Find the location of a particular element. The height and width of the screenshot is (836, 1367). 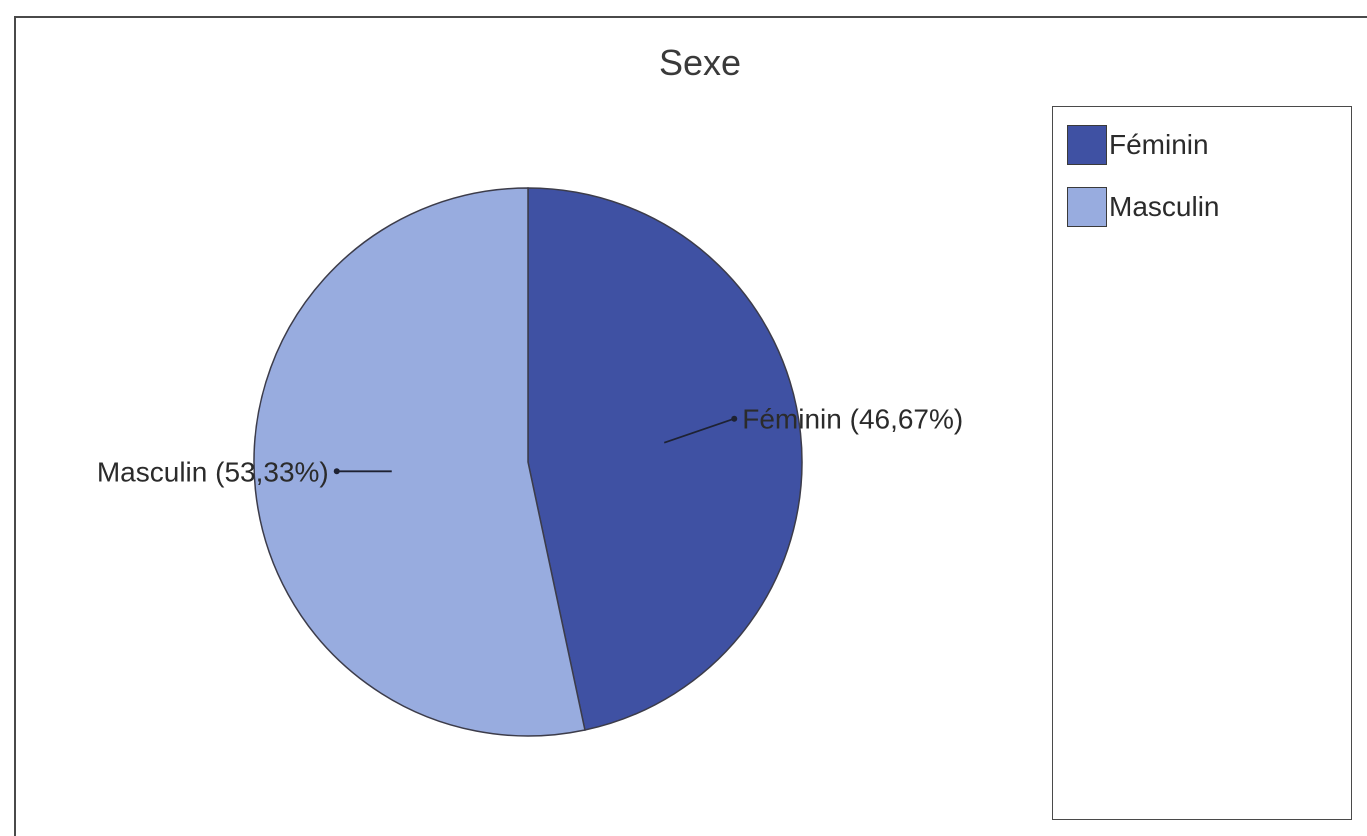

legend-label-feminin: Féminin is located at coordinates (1159, 144).